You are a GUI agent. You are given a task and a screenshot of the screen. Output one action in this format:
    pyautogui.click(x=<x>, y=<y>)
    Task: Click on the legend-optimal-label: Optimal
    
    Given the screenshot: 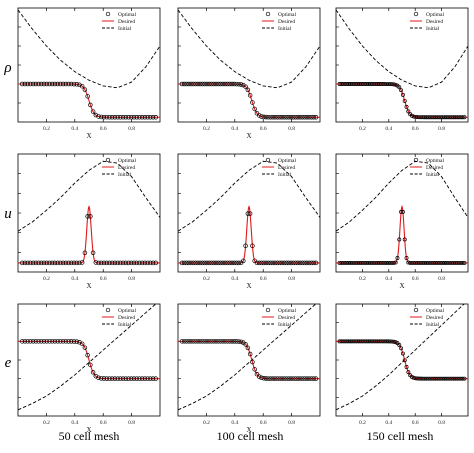 What is the action you would take?
    pyautogui.click(x=435, y=161)
    